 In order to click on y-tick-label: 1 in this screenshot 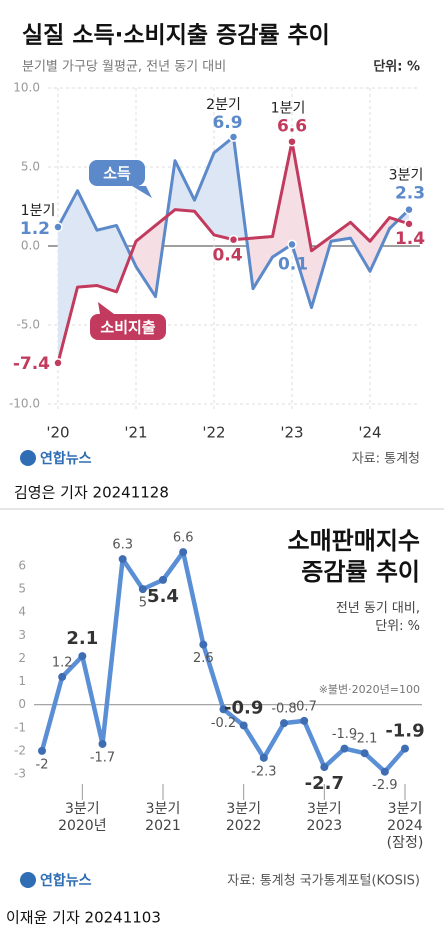, I will do `click(22, 681)`.